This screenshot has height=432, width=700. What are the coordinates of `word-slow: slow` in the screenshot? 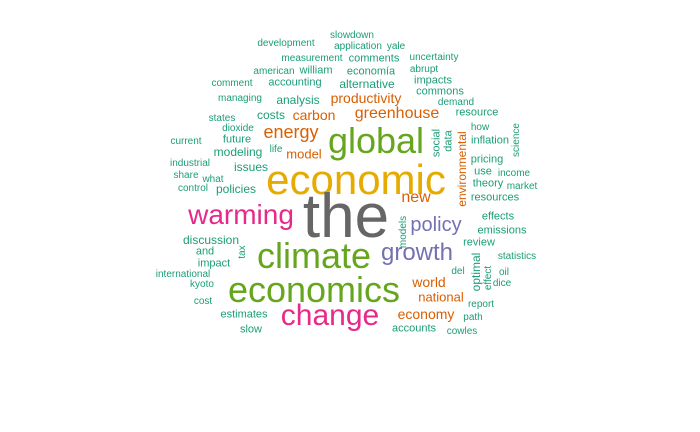 It's located at (251, 329).